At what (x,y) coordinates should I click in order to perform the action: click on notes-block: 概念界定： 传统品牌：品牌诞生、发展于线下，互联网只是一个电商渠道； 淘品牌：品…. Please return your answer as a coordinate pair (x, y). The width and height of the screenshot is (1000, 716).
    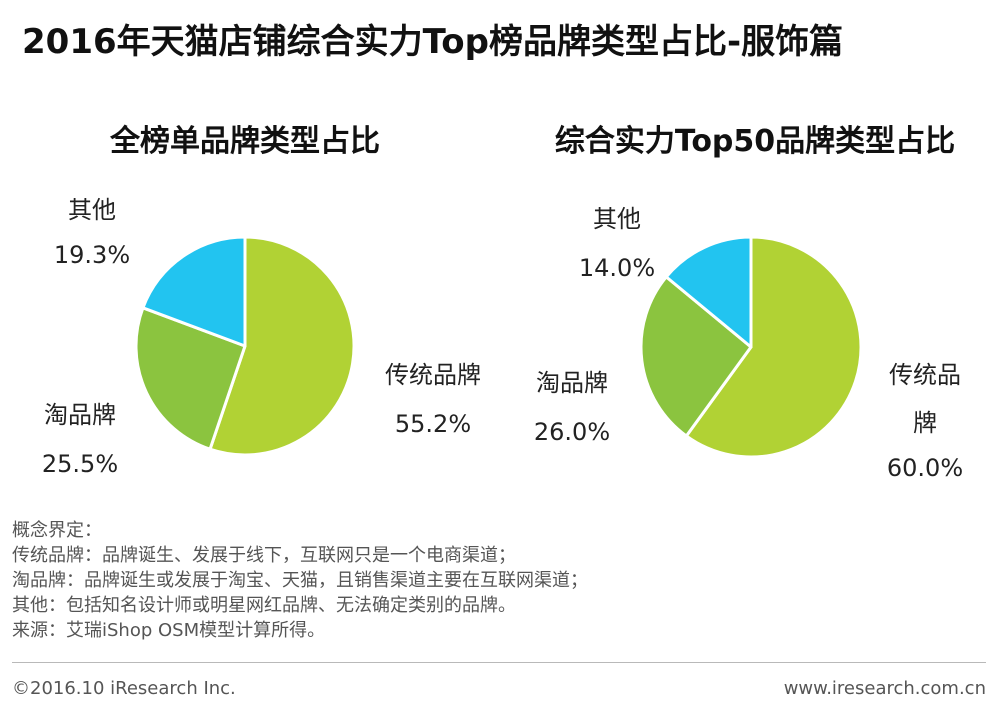
    Looking at the image, I should click on (300, 580).